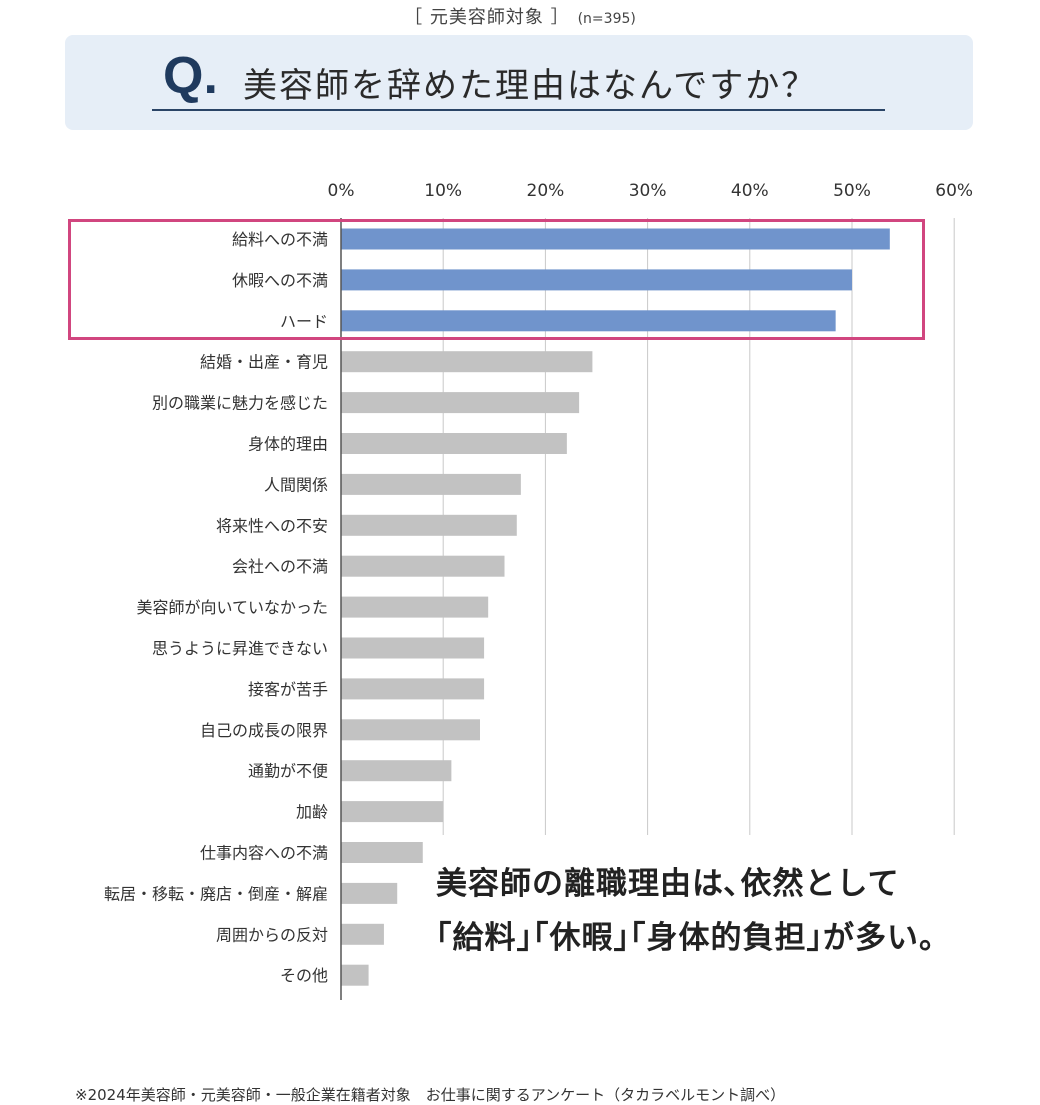 The width and height of the screenshot is (1040, 1105). Describe the element at coordinates (288, 689) in the screenshot. I see `category-label: 接客が苦手` at that location.